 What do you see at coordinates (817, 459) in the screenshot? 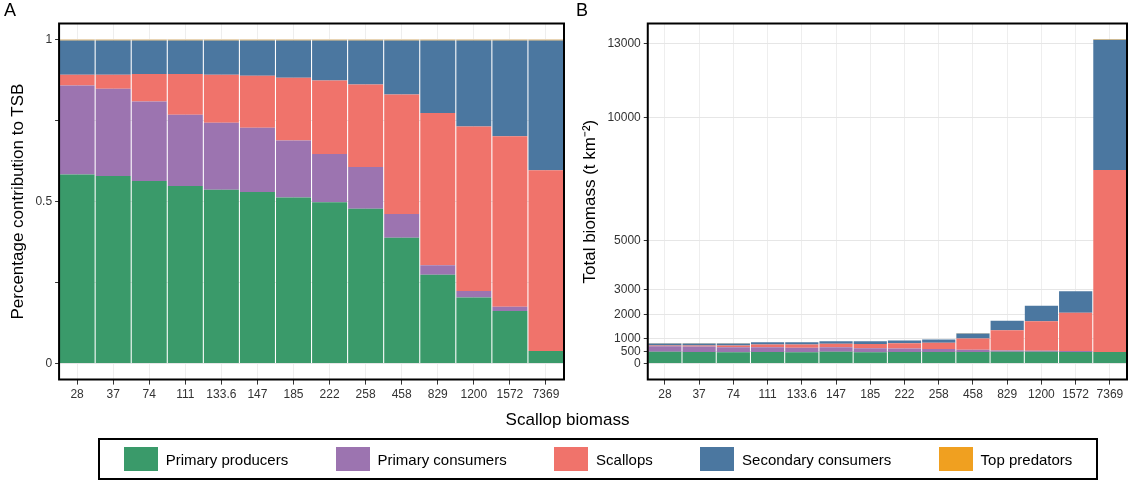
I see `legend-label: Secondary consumers` at bounding box center [817, 459].